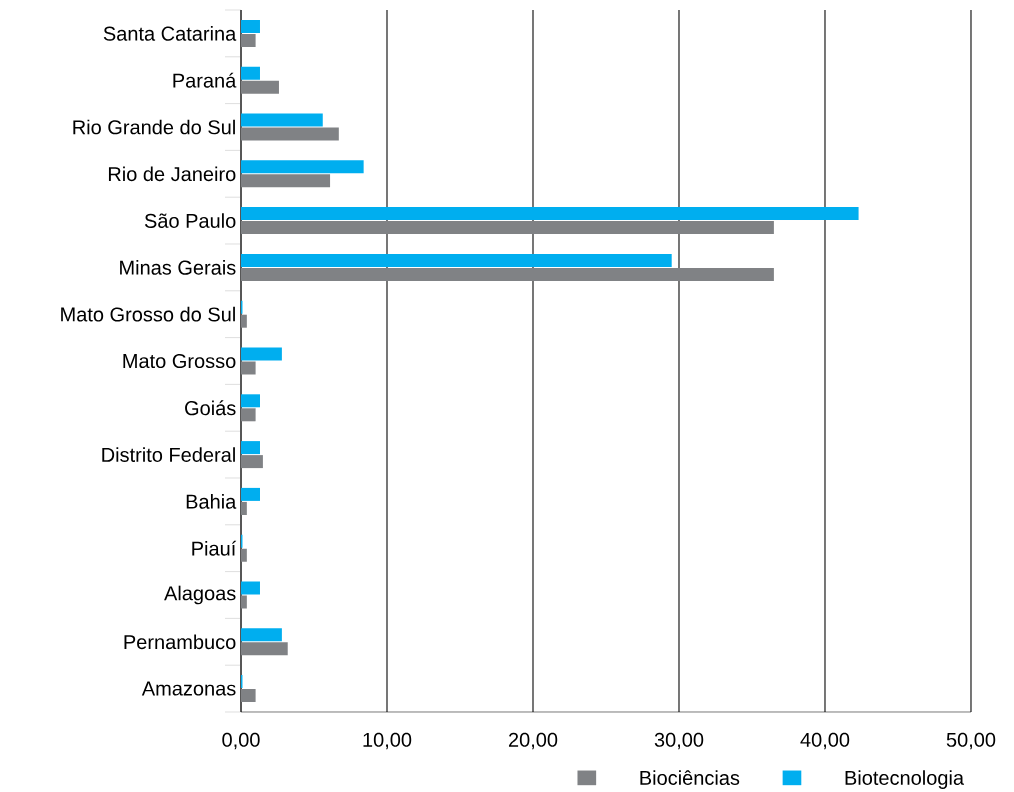 The width and height of the screenshot is (1014, 792). I want to click on legend-label: Biotecnologia, so click(905, 779).